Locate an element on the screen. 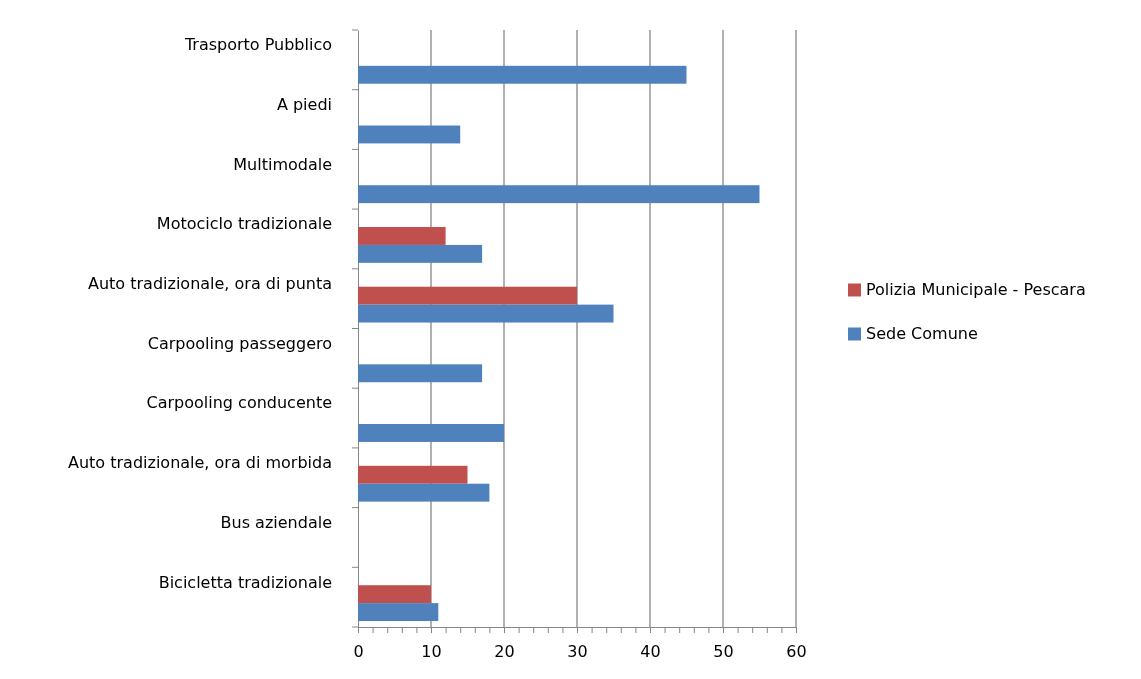  y-tick-label: Multimodale is located at coordinates (282, 164).